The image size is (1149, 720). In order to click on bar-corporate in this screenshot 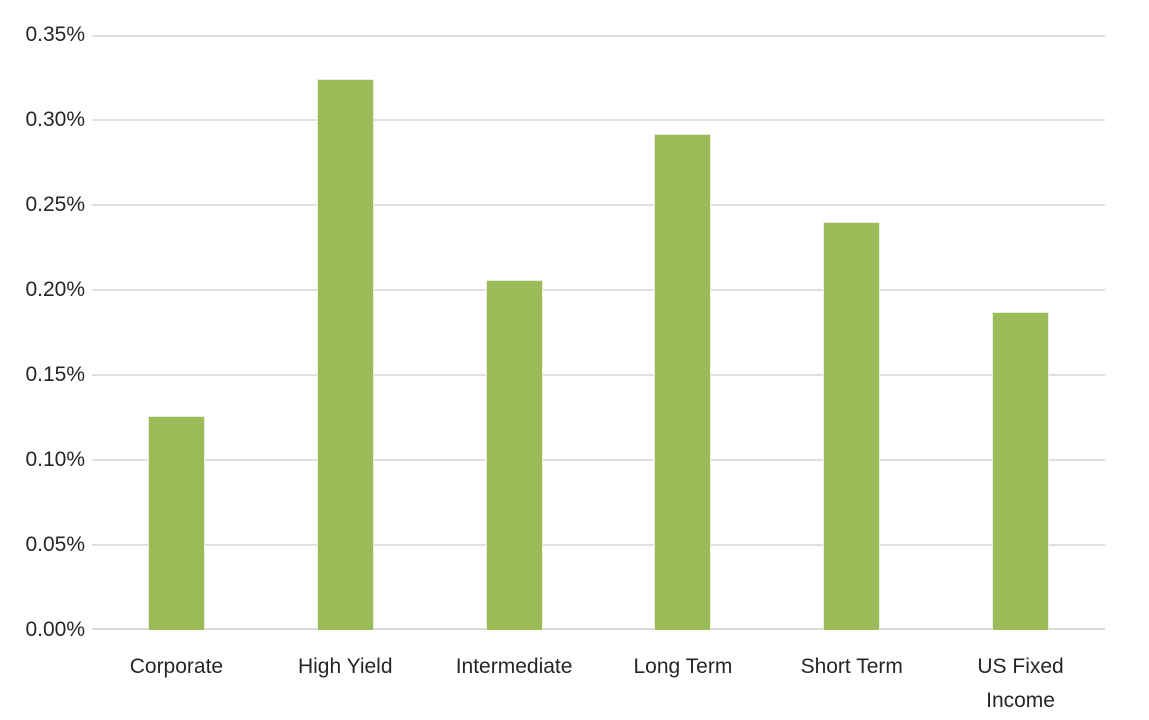, I will do `click(176, 523)`.